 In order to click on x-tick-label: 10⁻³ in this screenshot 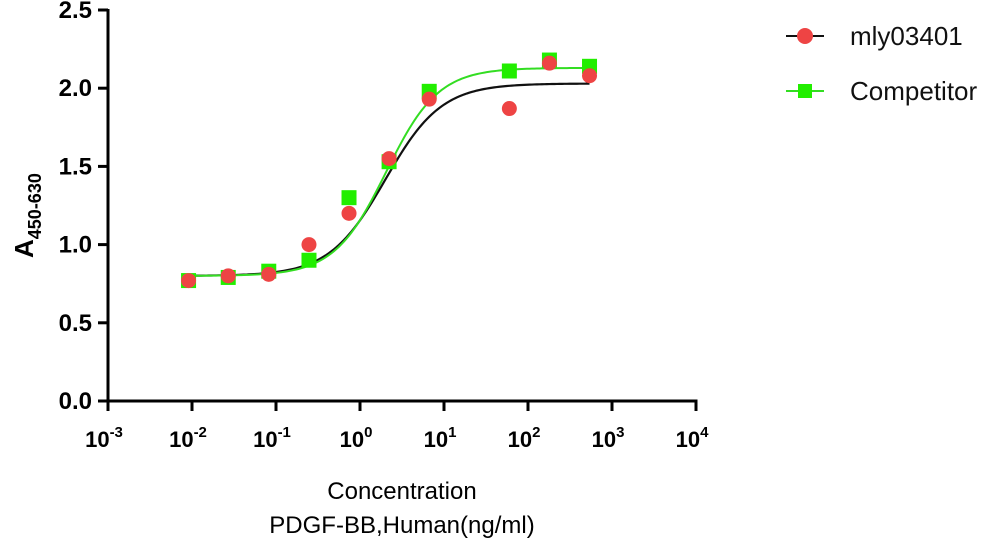, I will do `click(104, 438)`.